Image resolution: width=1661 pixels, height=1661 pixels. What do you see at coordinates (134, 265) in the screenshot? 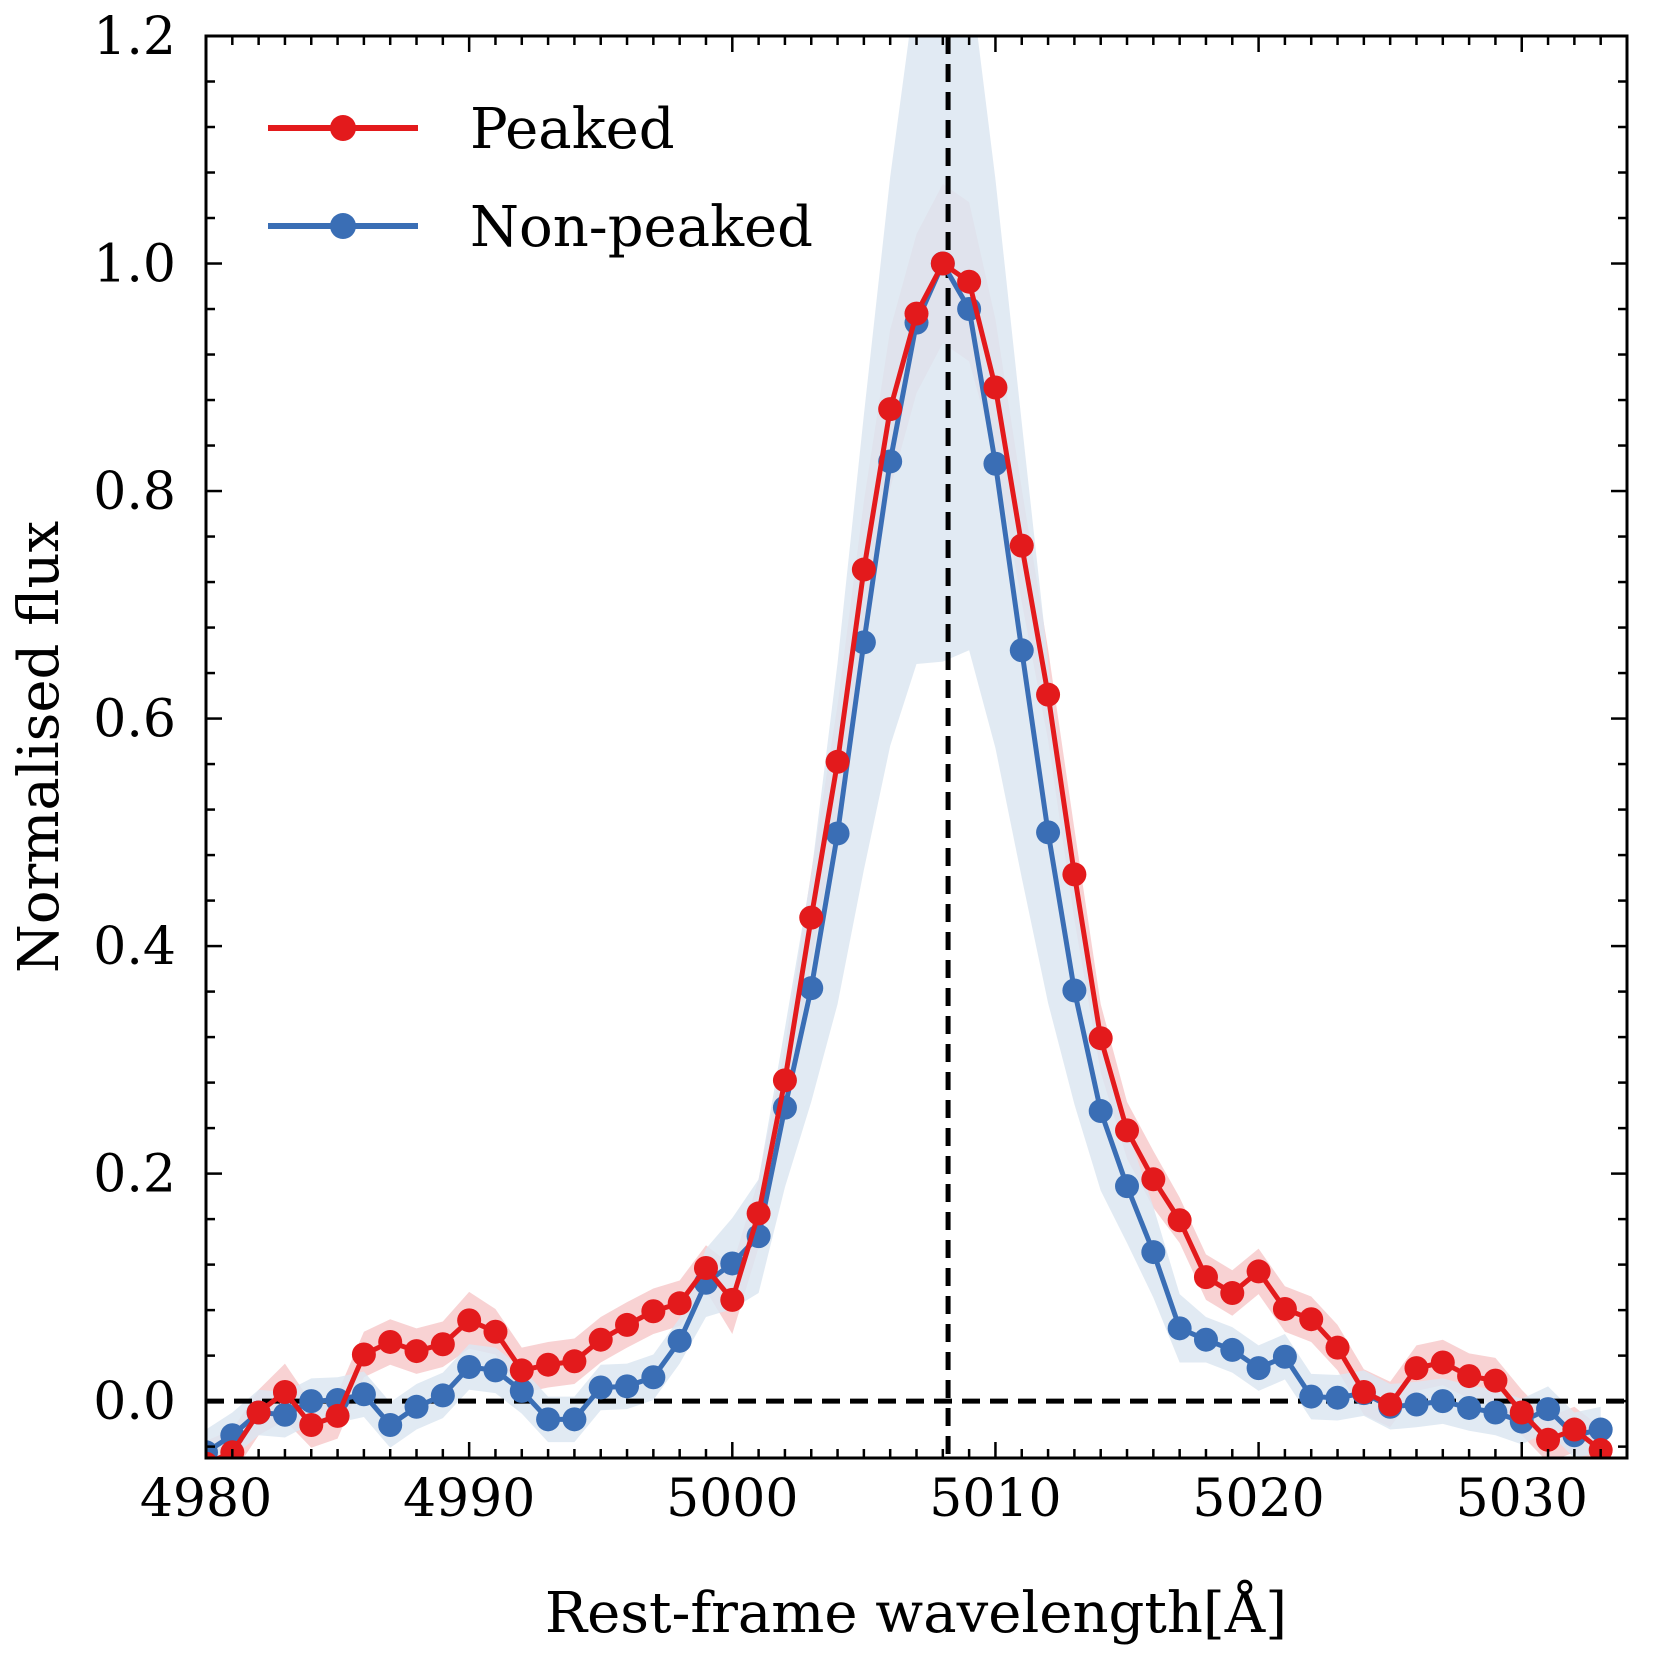
I see `y-tick-label: 1.0` at bounding box center [134, 265].